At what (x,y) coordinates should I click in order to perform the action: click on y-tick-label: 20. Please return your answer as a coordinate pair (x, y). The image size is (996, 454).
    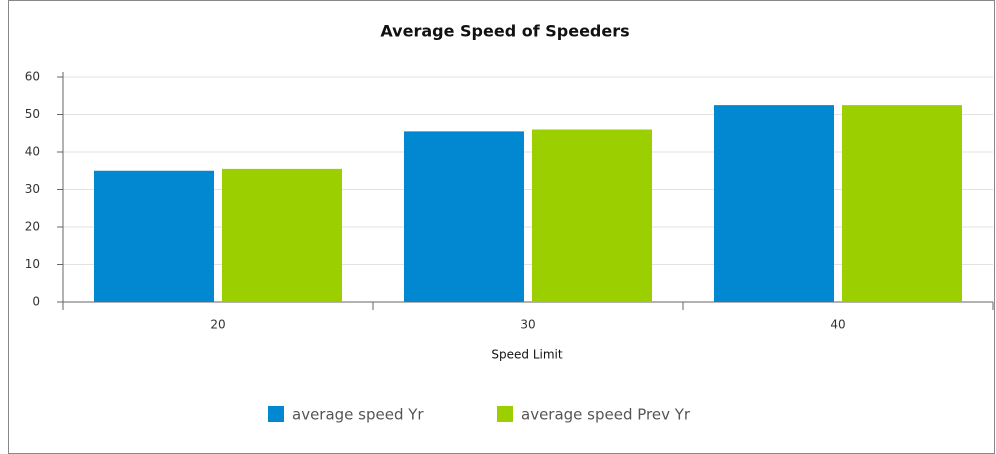
    Looking at the image, I should click on (32, 227).